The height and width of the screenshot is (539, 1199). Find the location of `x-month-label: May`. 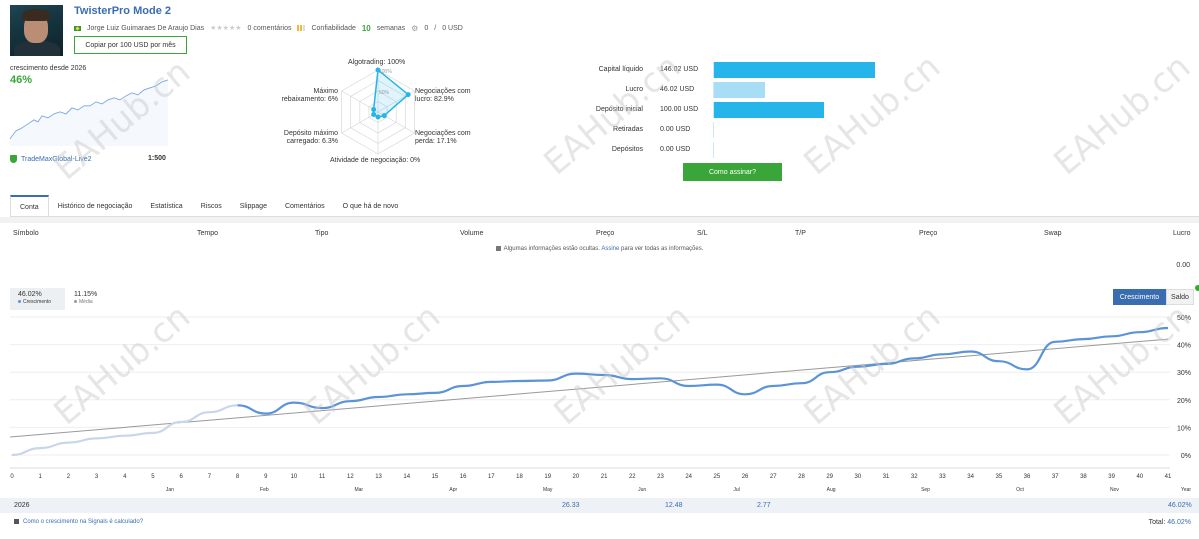

x-month-label: May is located at coordinates (548, 490).